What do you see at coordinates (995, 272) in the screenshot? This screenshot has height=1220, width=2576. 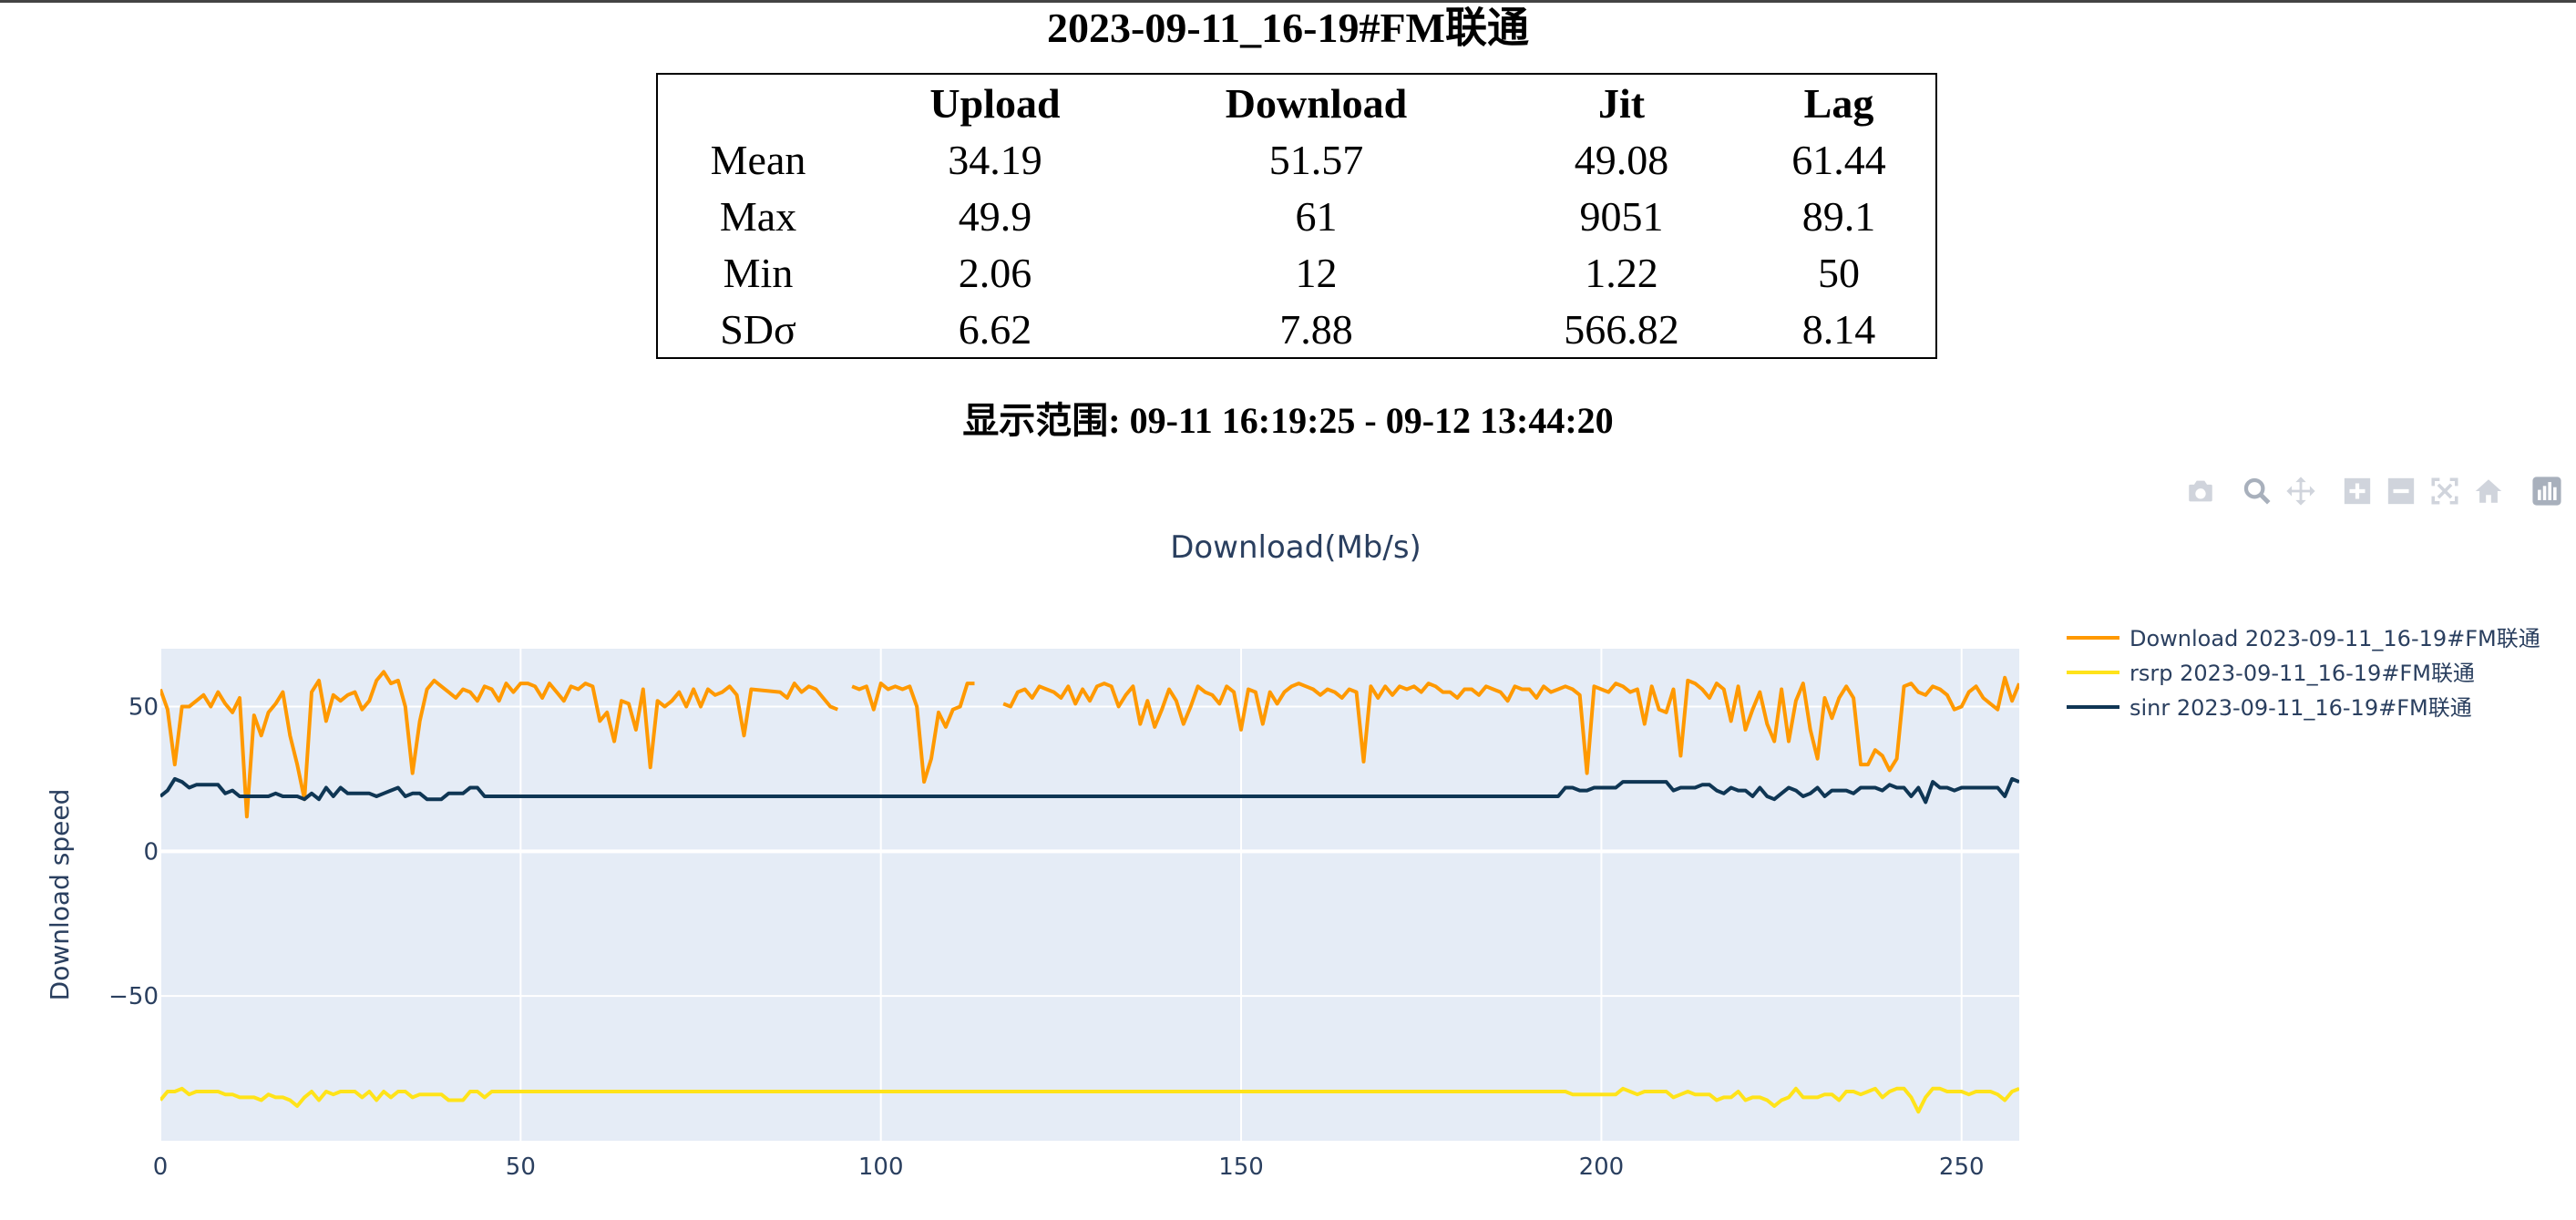 I see `stats-cell: 2.06` at bounding box center [995, 272].